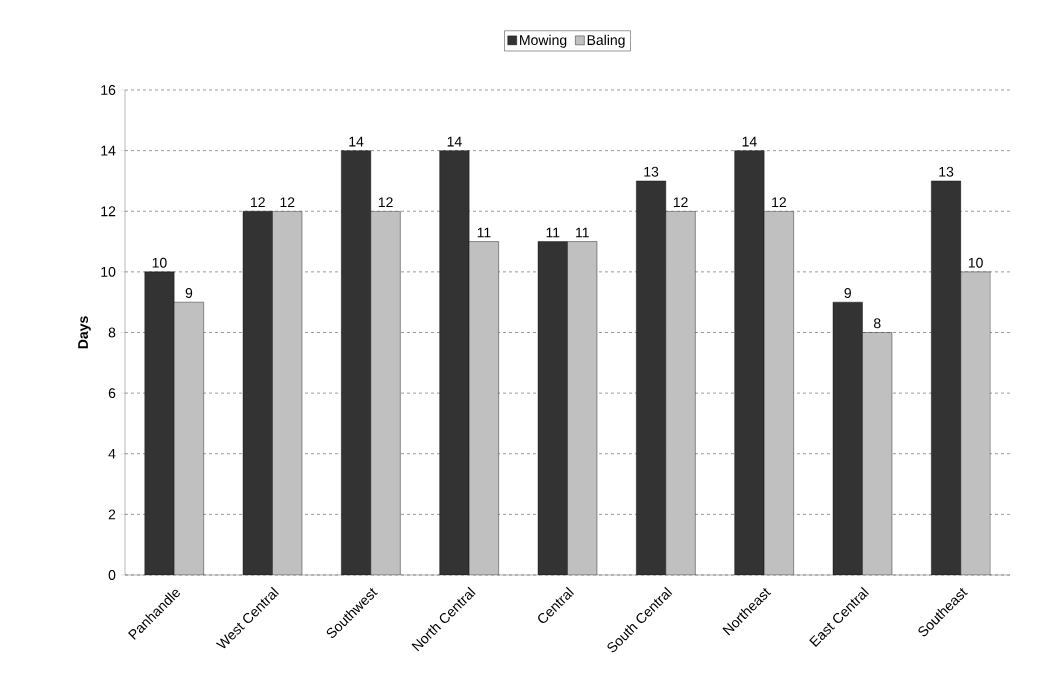  I want to click on y-tick-label: 10, so click(108, 271).